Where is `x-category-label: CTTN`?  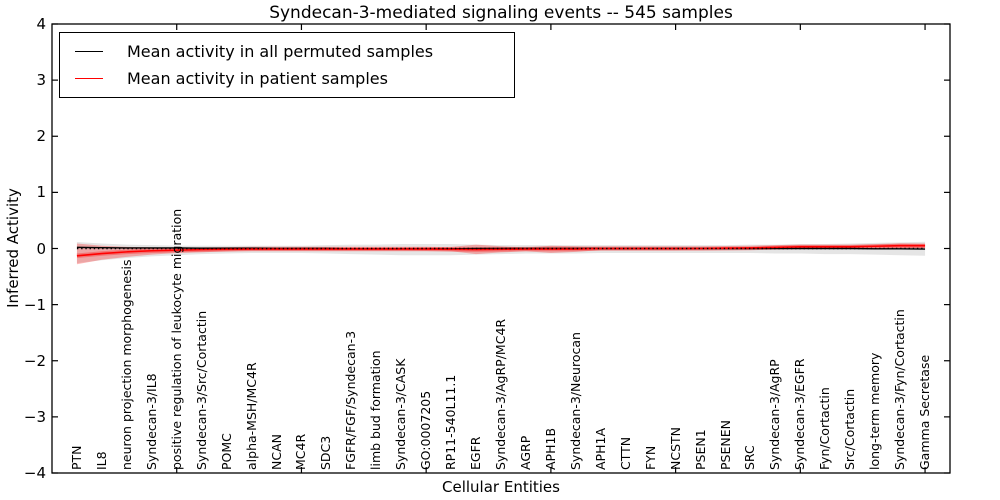 x-category-label: CTTN is located at coordinates (625, 453).